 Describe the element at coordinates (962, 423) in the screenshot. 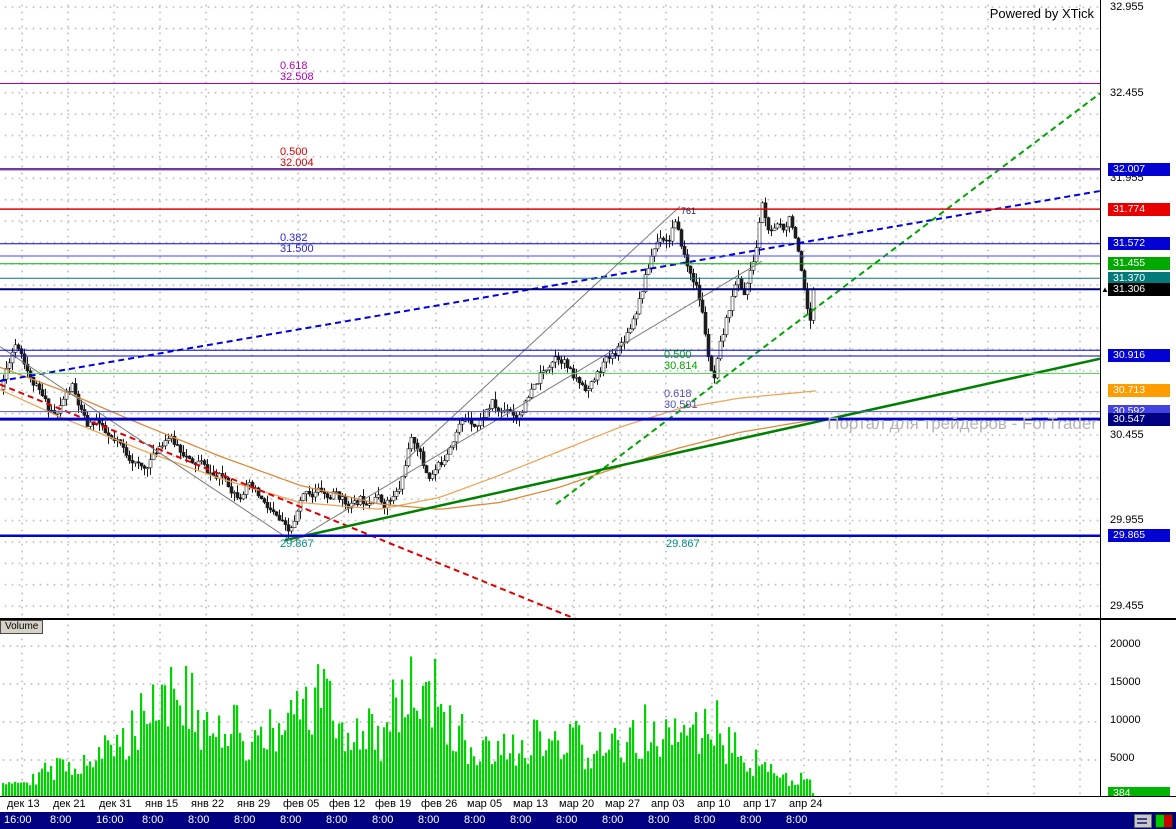

I see `watermark: Портал для трейдеров - ForTrader` at that location.